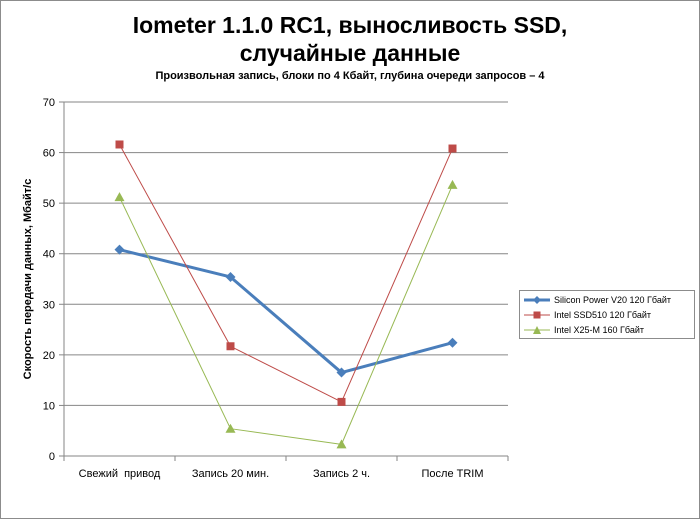  I want to click on legend-item-intel-ssd510: Intel SSD510 120 Гбайт, so click(587, 315).